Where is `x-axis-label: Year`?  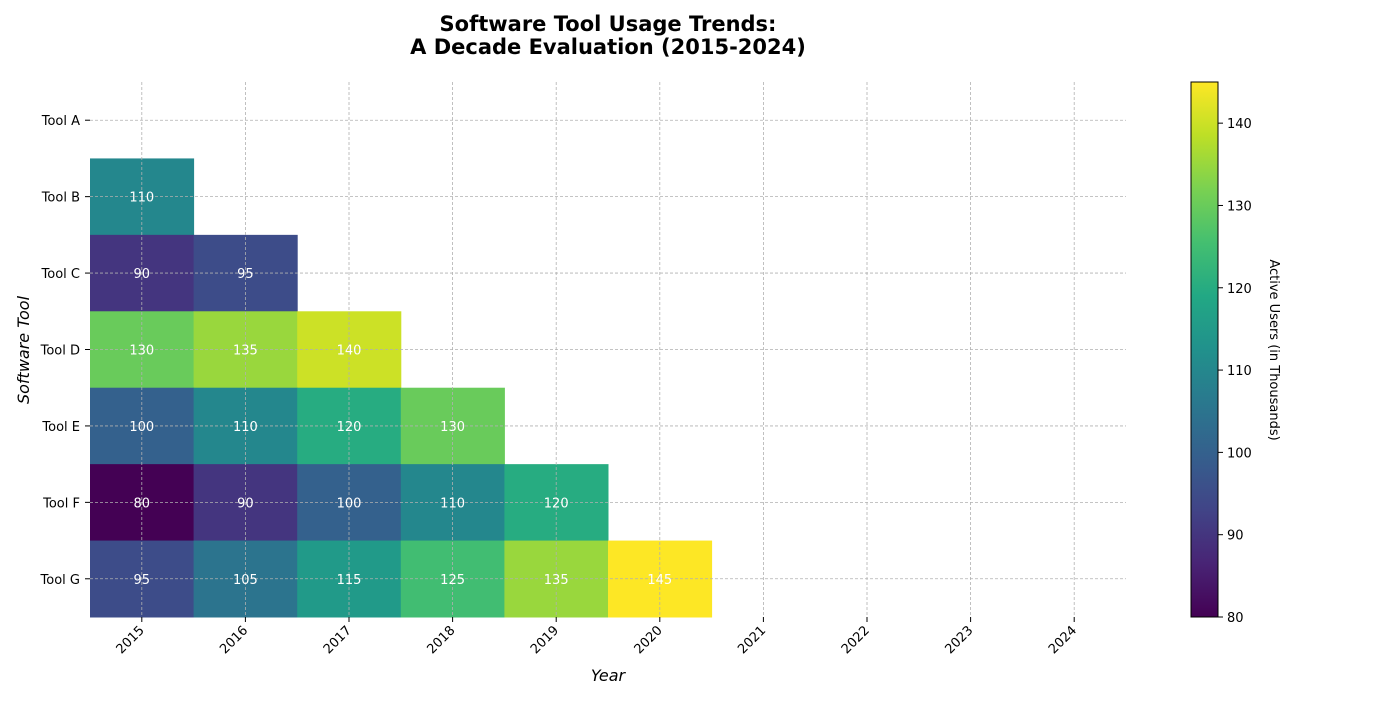 x-axis-label: Year is located at coordinates (609, 675).